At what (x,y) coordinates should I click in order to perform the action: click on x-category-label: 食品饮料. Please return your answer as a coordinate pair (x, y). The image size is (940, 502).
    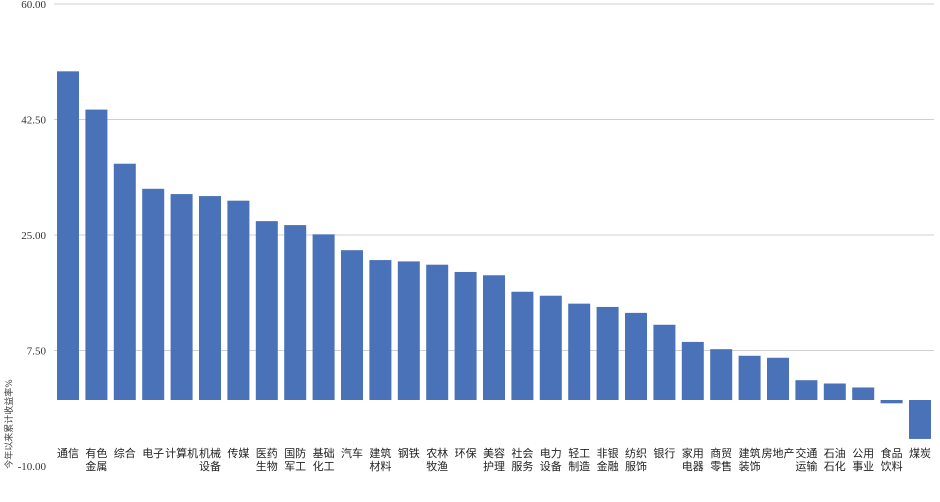
    Looking at the image, I should click on (892, 459).